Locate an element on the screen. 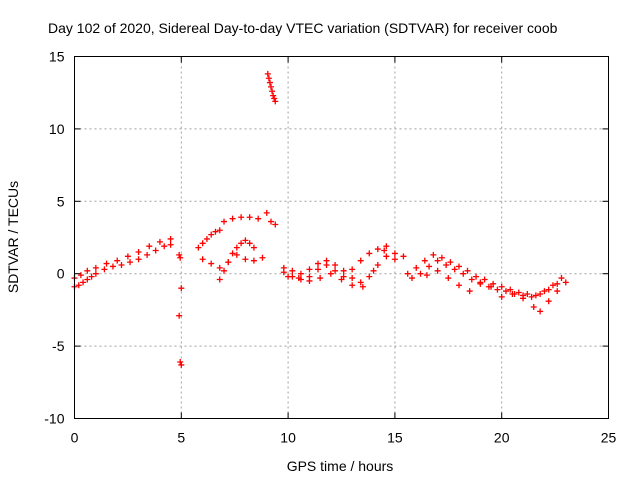 This screenshot has width=640, height=480. series-arc-00-04h-upper is located at coordinates (122, 258).